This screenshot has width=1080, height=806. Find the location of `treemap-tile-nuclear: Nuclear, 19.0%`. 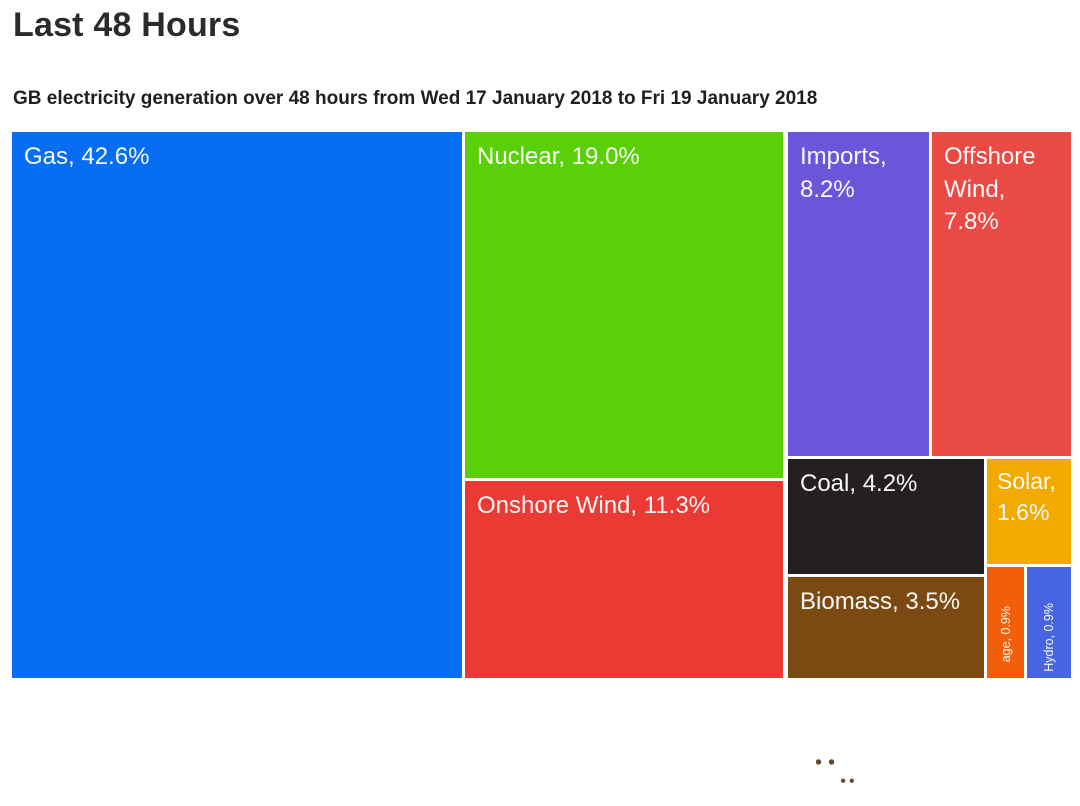

treemap-tile-nuclear: Nuclear, 19.0% is located at coordinates (624, 305).